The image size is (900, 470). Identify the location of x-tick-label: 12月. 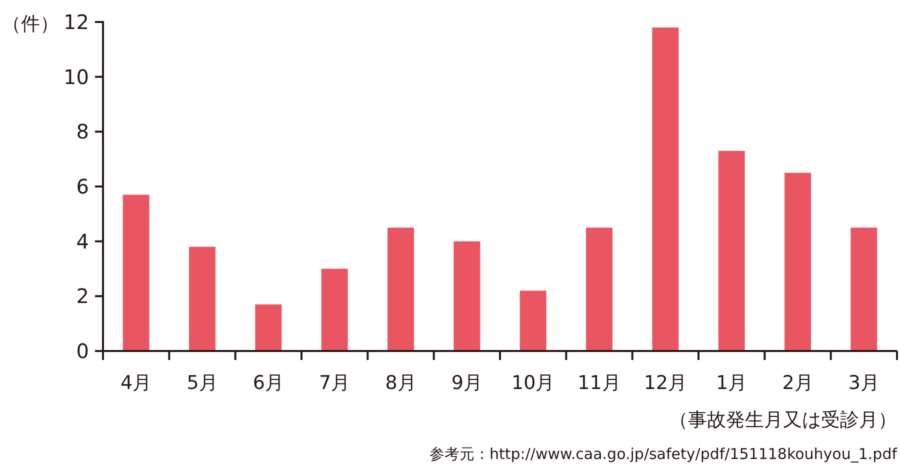
(666, 383).